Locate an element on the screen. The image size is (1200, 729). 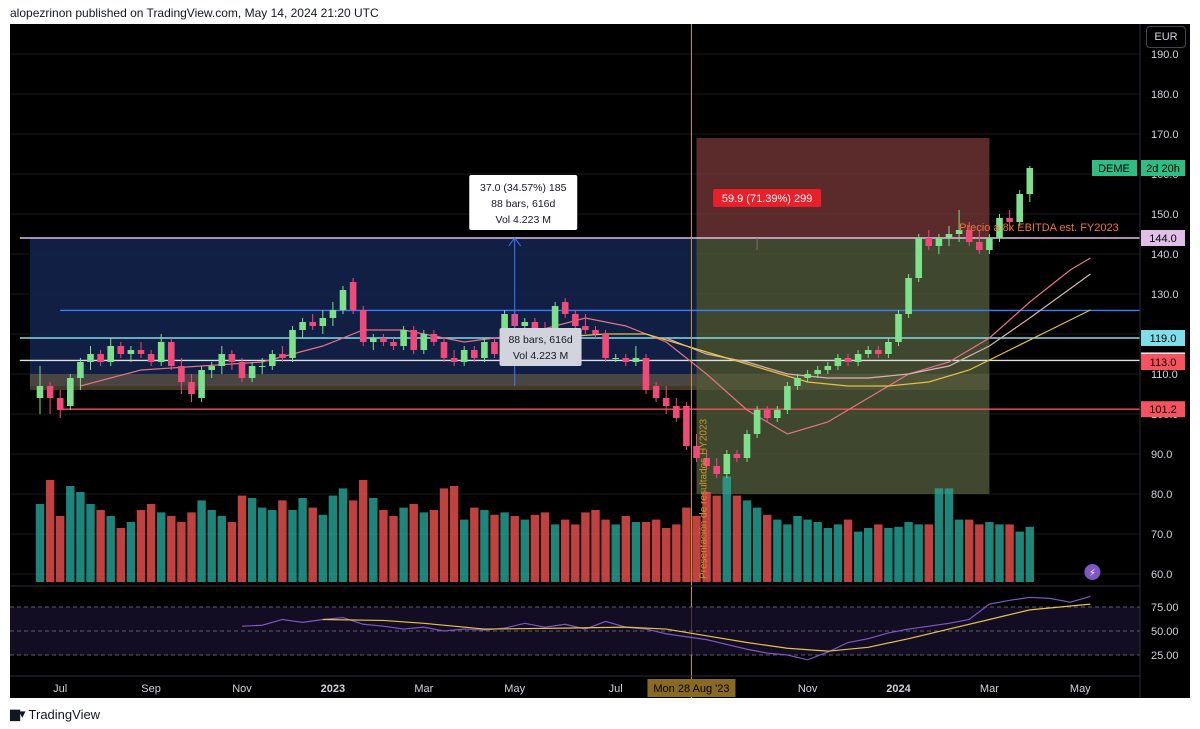
price-badge: 119.0 is located at coordinates (1163, 339).